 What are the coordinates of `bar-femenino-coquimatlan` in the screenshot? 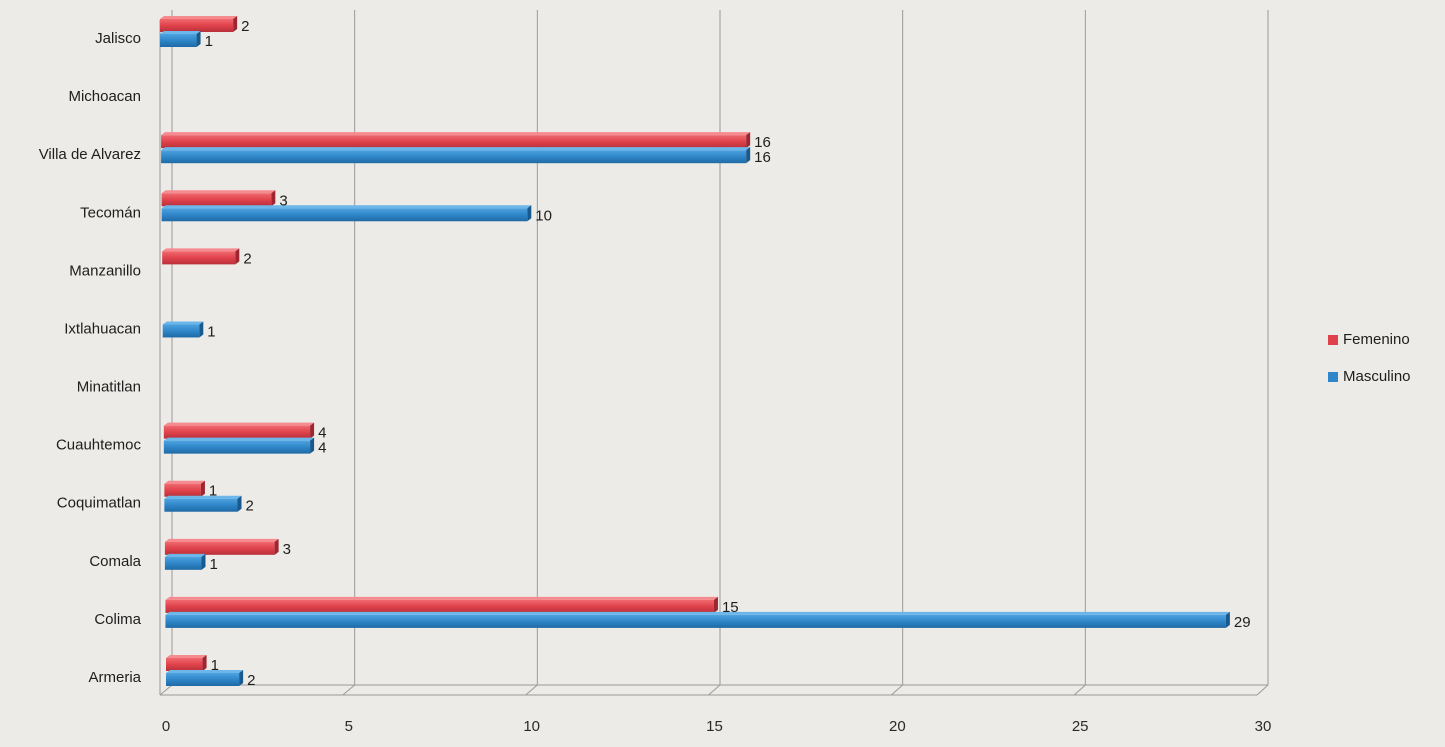 It's located at (182, 490).